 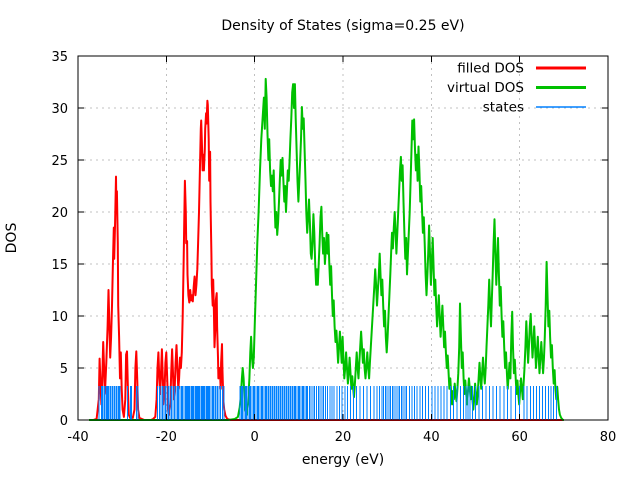 What do you see at coordinates (255, 437) in the screenshot?
I see `x-tick-label: 0` at bounding box center [255, 437].